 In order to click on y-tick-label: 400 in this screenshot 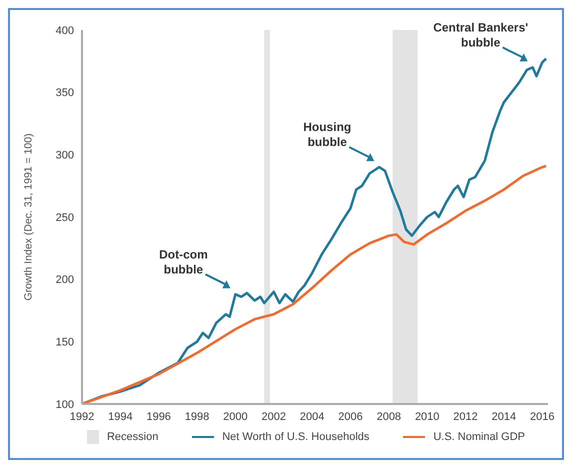, I will do `click(65, 30)`.